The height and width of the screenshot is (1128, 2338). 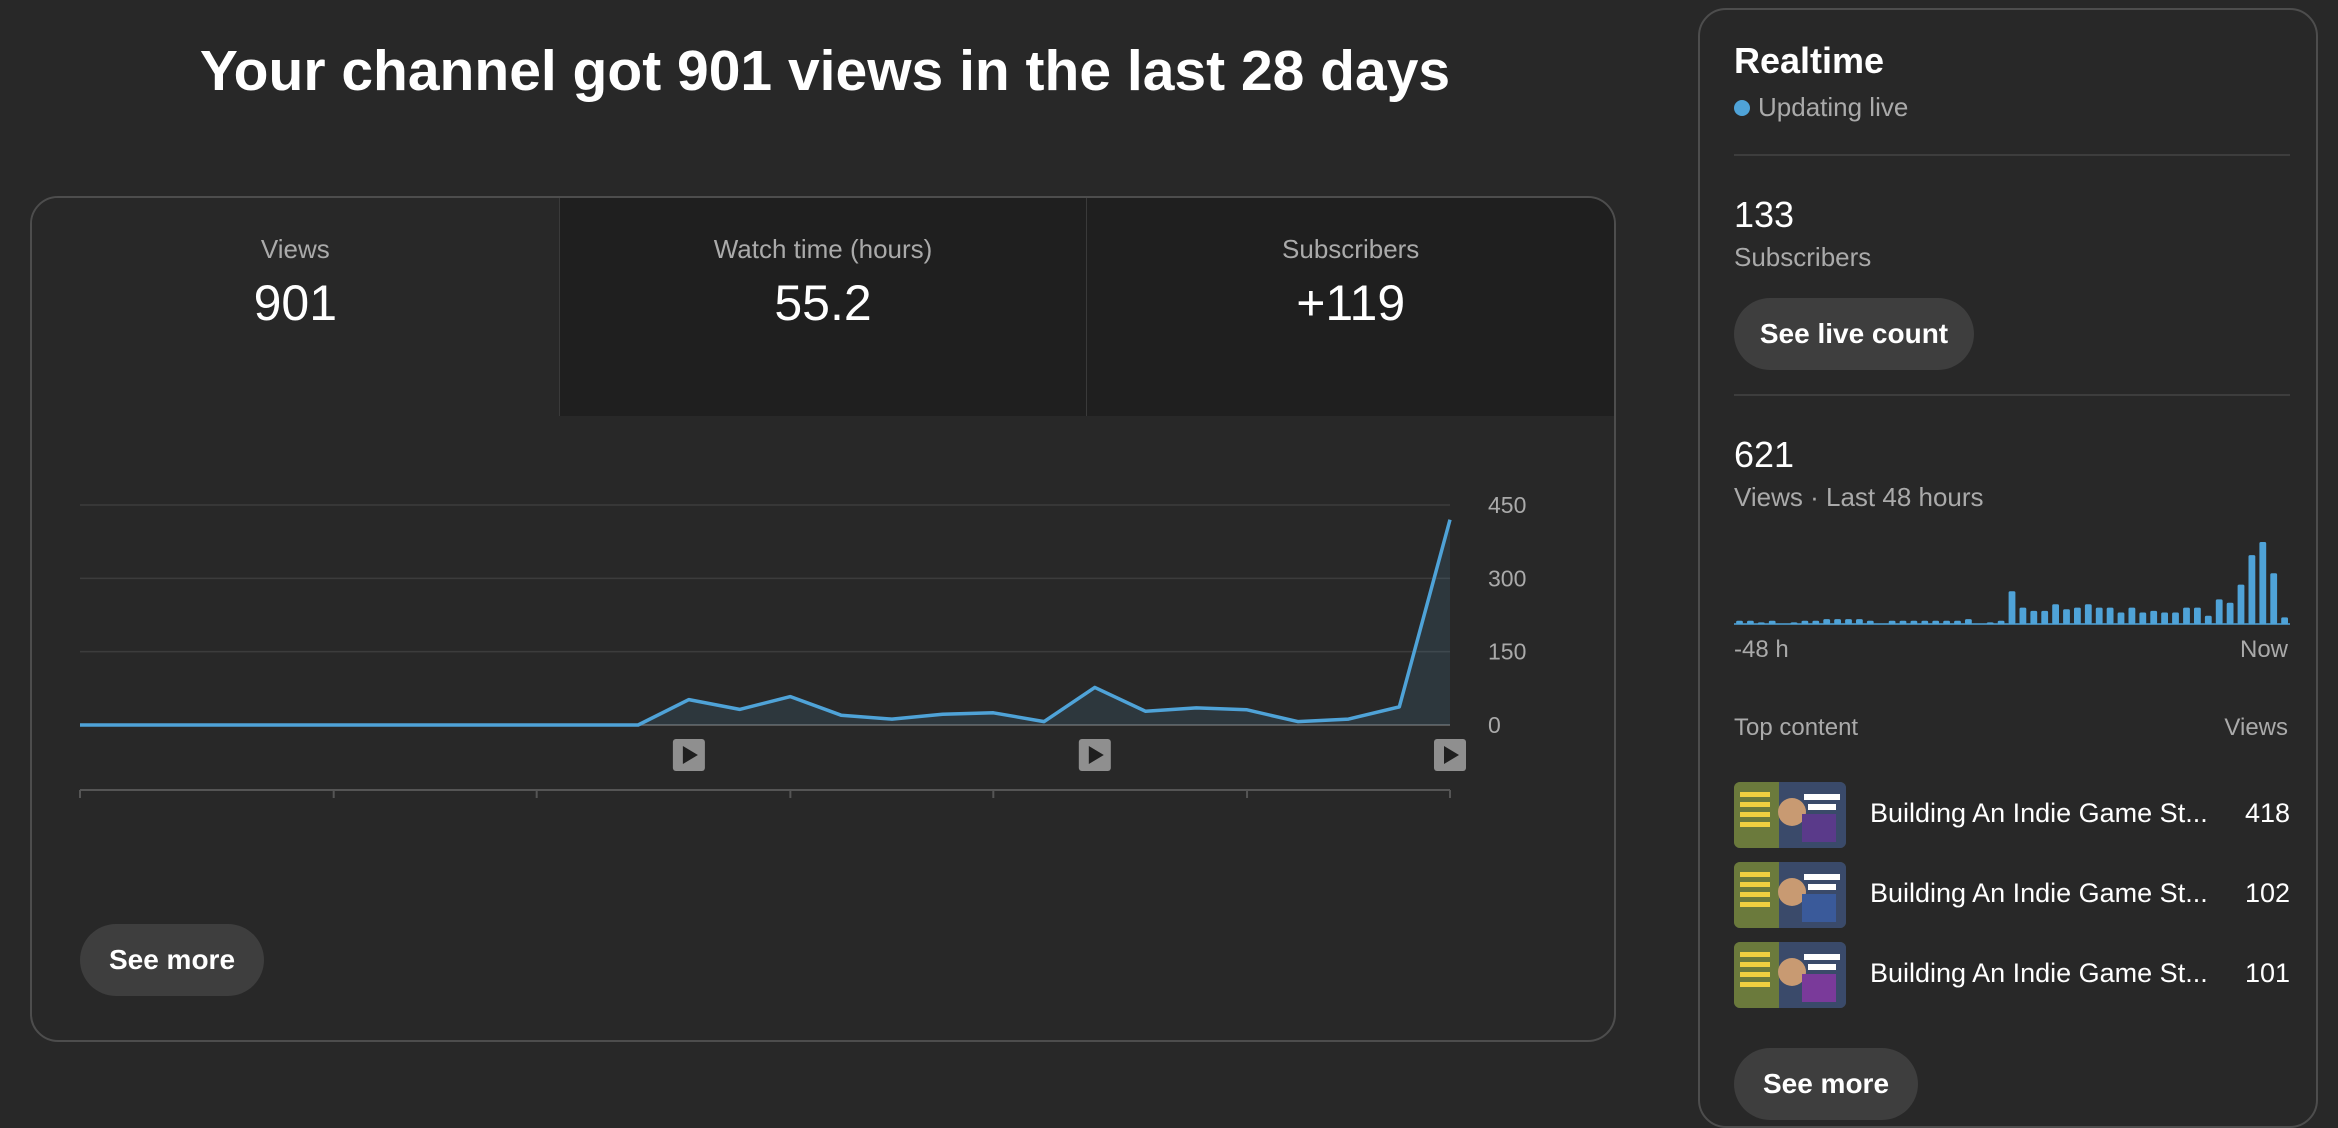 What do you see at coordinates (2012, 583) in the screenshot?
I see `realtime-views-bar-chart` at bounding box center [2012, 583].